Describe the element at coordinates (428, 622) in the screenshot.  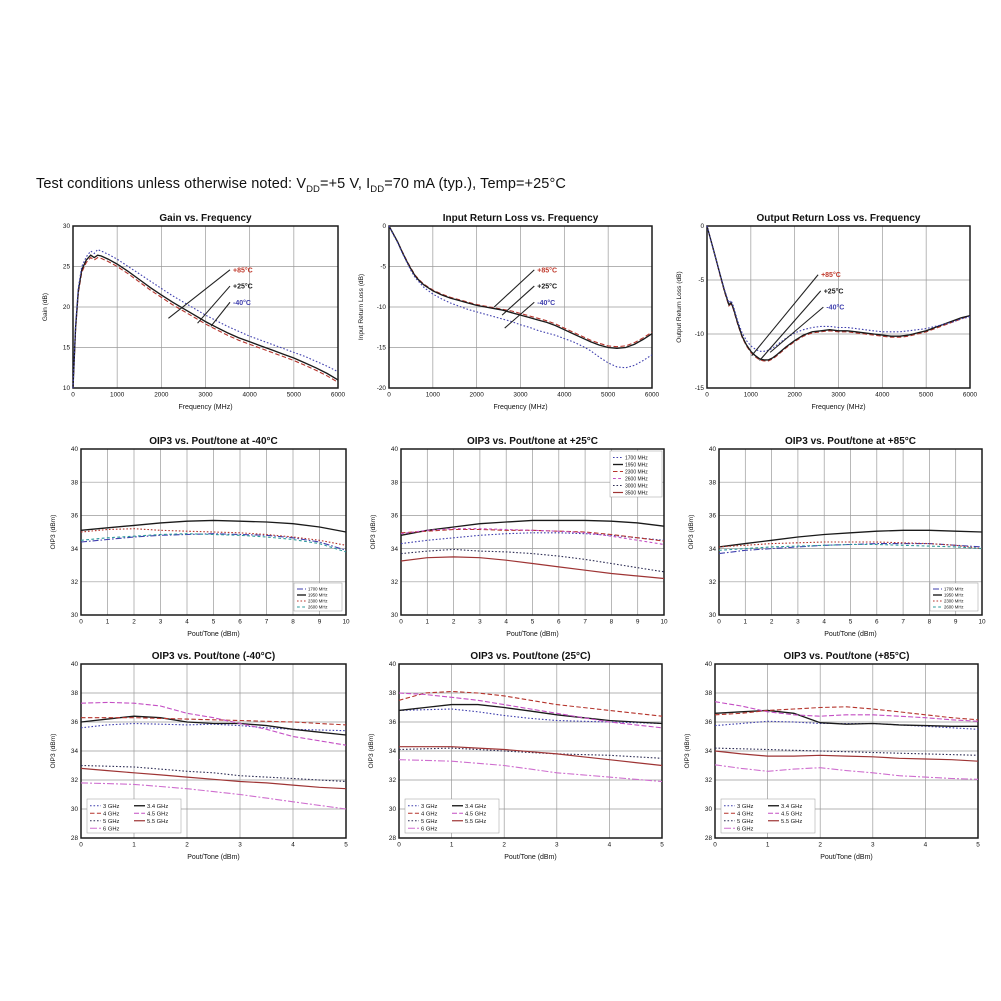
I see `x-tick-label: 1` at that location.